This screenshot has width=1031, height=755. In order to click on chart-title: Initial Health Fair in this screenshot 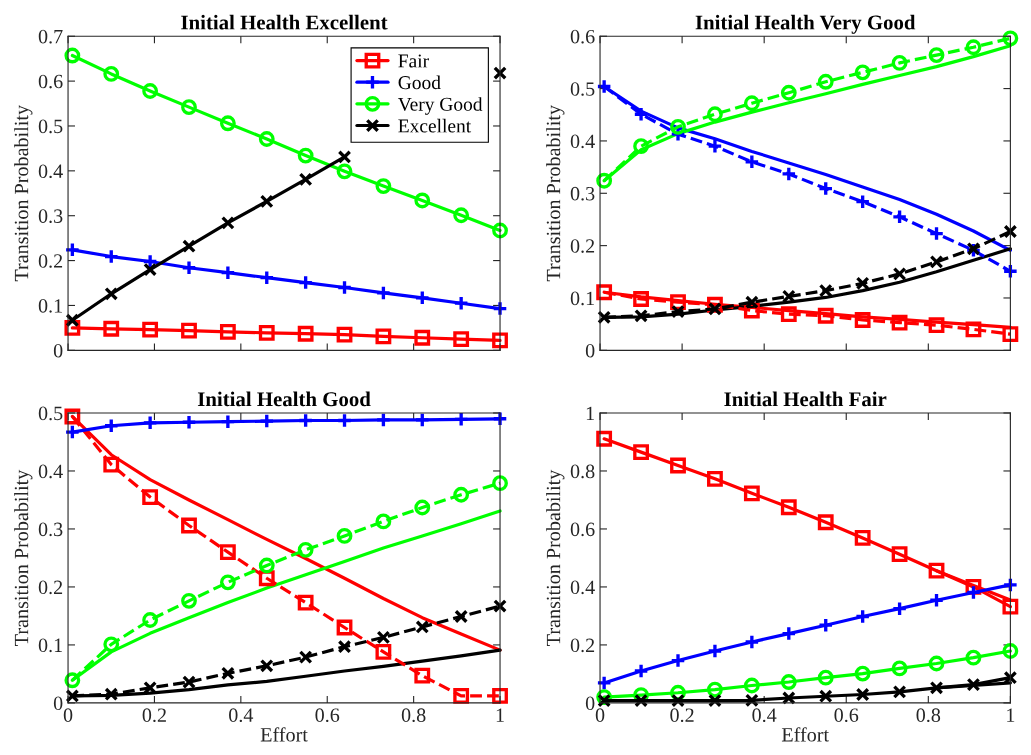, I will do `click(805, 399)`.